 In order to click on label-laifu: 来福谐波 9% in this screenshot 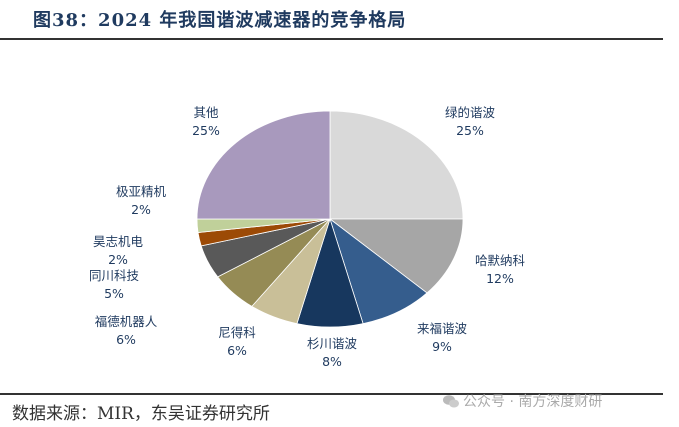, I will do `click(442, 337)`.